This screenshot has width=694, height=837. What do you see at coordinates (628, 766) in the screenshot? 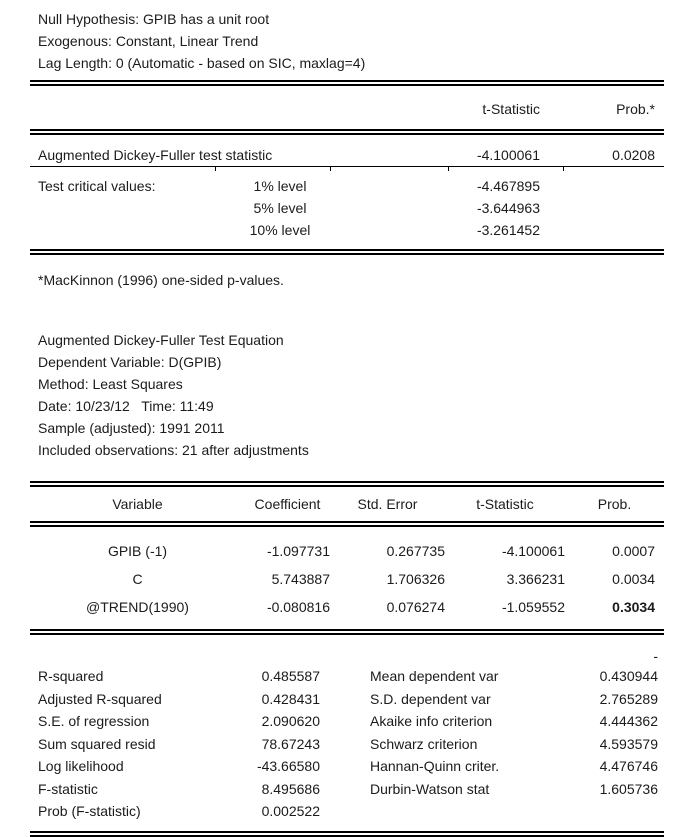
I see `stat-value: 4.476746` at bounding box center [628, 766].